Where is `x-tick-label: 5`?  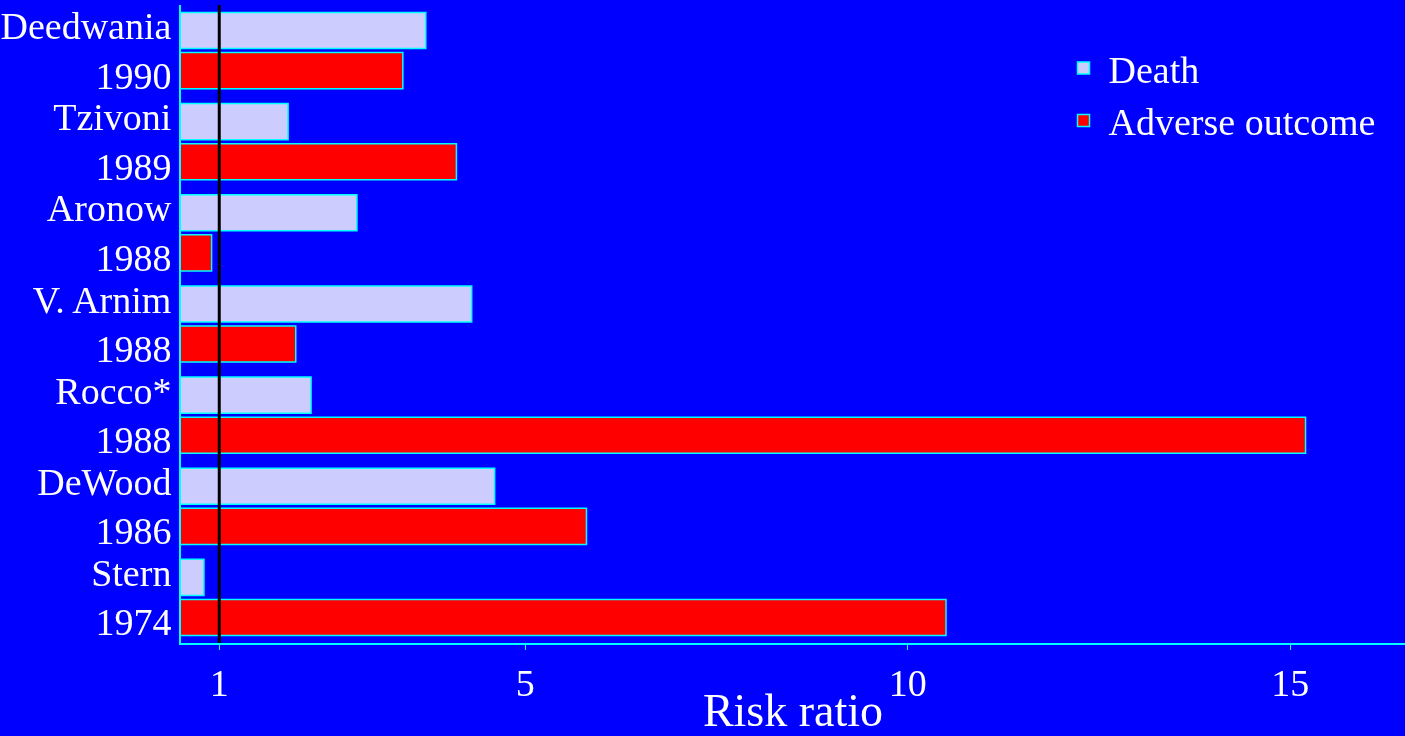 x-tick-label: 5 is located at coordinates (525, 682).